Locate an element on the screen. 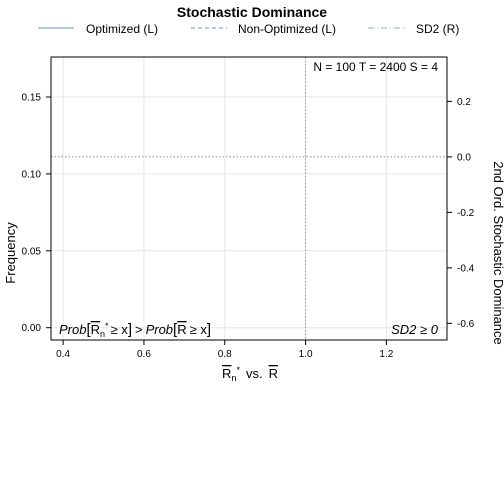 The image size is (504, 504). y-axis-left: 0.00 0.05 0.10 0.15 is located at coordinates (36, 213).